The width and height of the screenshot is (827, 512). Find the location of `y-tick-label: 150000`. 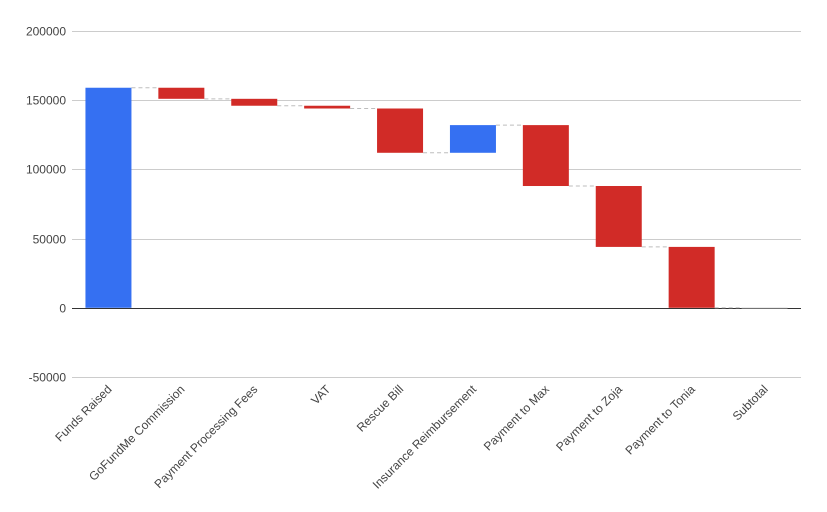

y-tick-label: 150000 is located at coordinates (46, 101).